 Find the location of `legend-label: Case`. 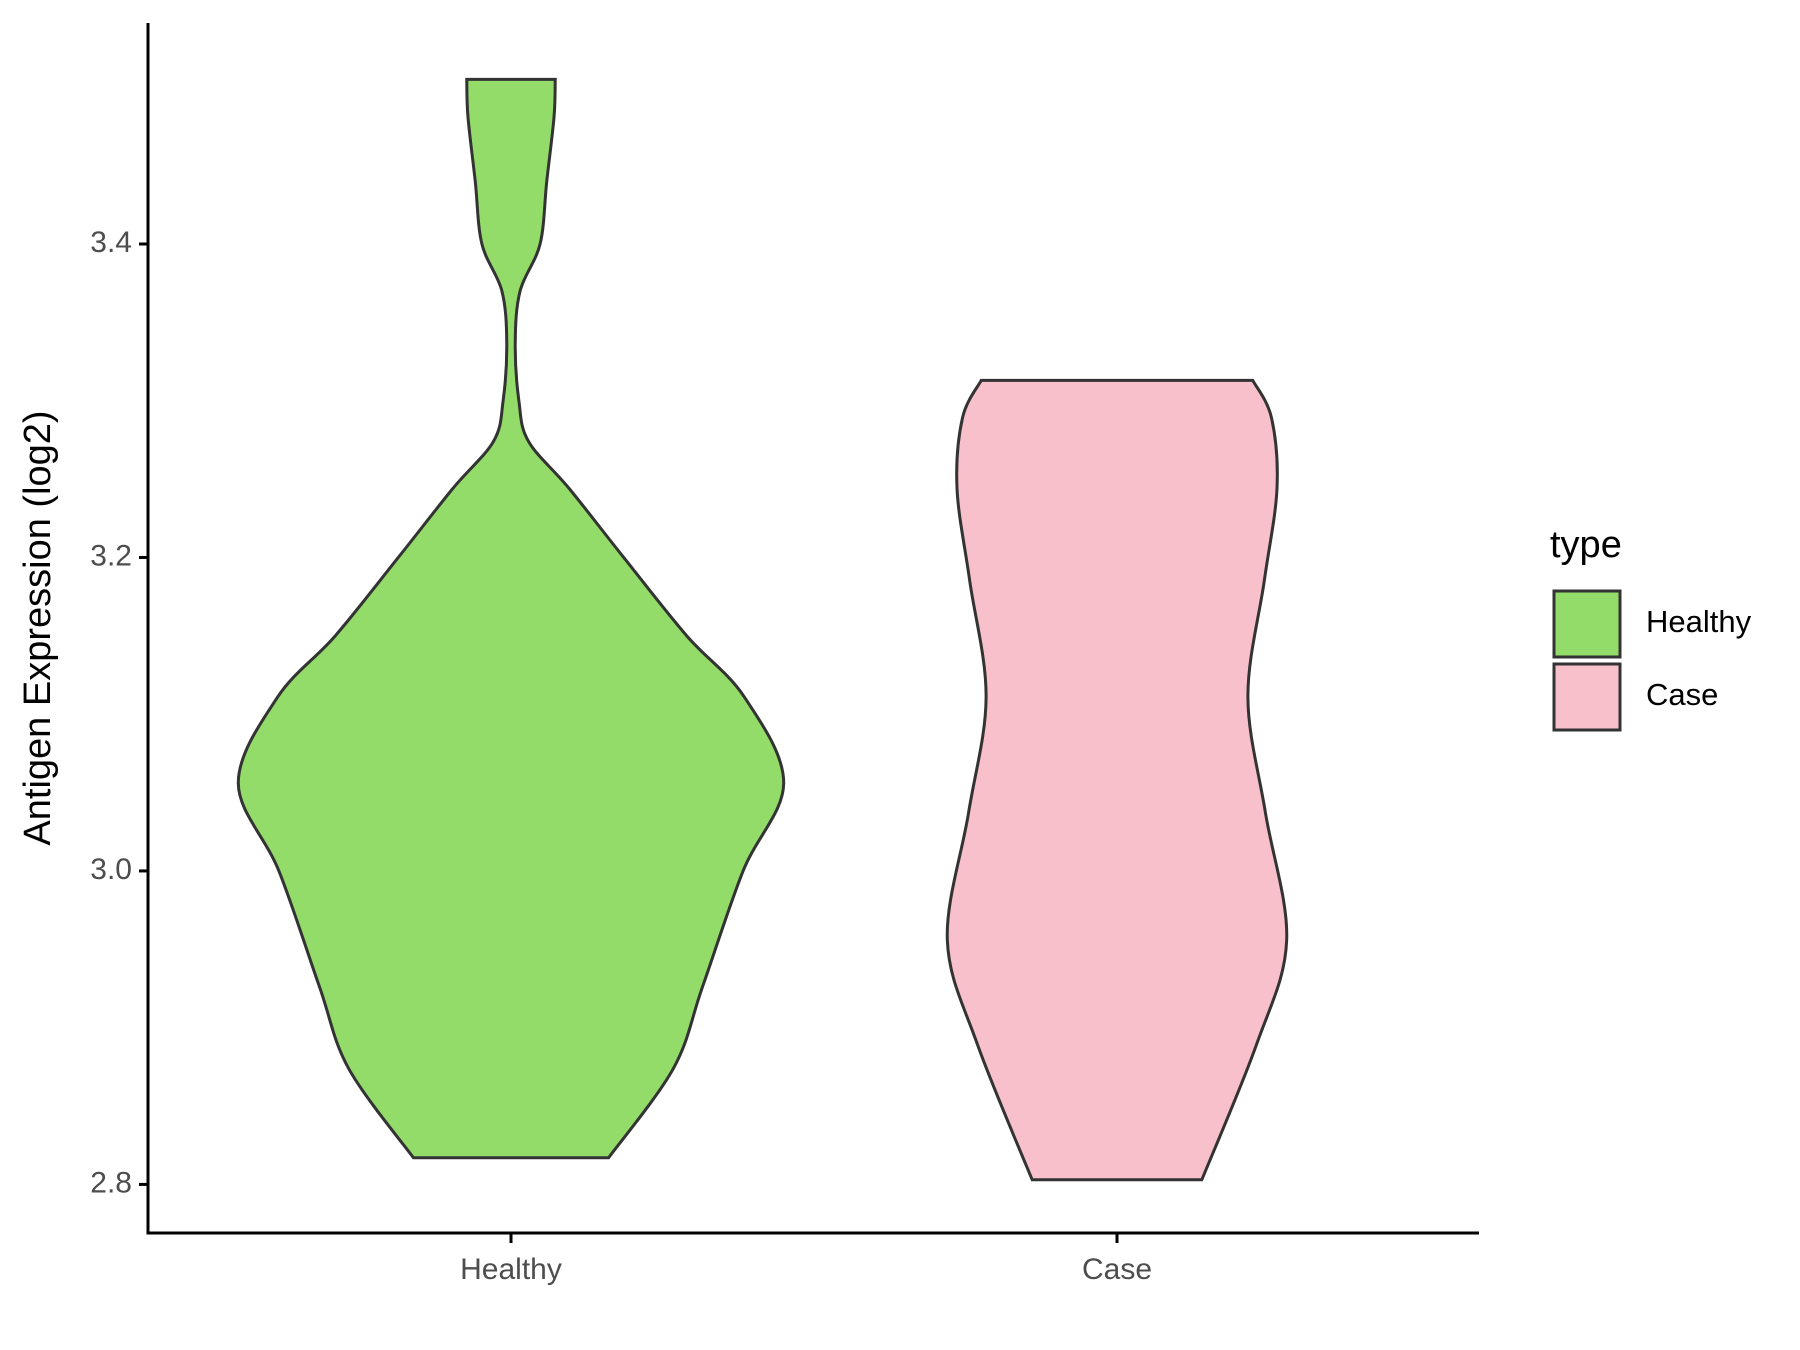

legend-label: Case is located at coordinates (1682, 694).